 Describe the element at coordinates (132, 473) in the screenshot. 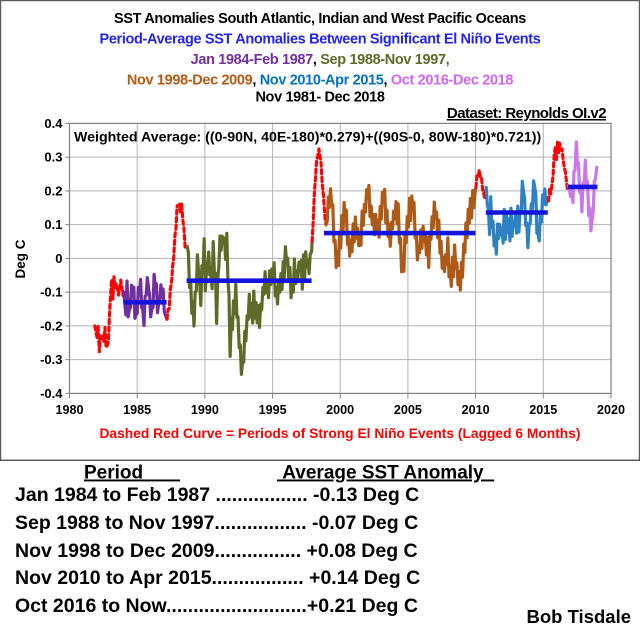

I see `svg-text: Period` at that location.